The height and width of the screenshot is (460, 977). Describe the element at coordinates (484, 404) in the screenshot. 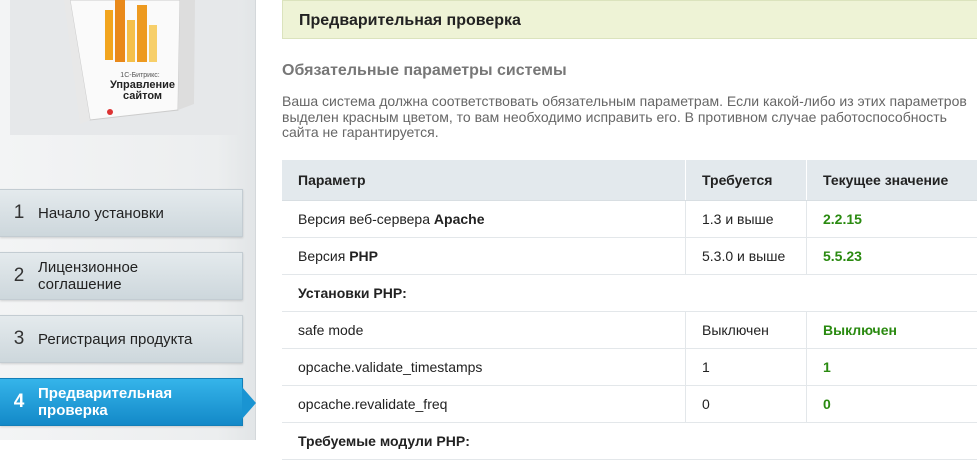

I see `param-cell: opcache.revalidate_freq` at that location.